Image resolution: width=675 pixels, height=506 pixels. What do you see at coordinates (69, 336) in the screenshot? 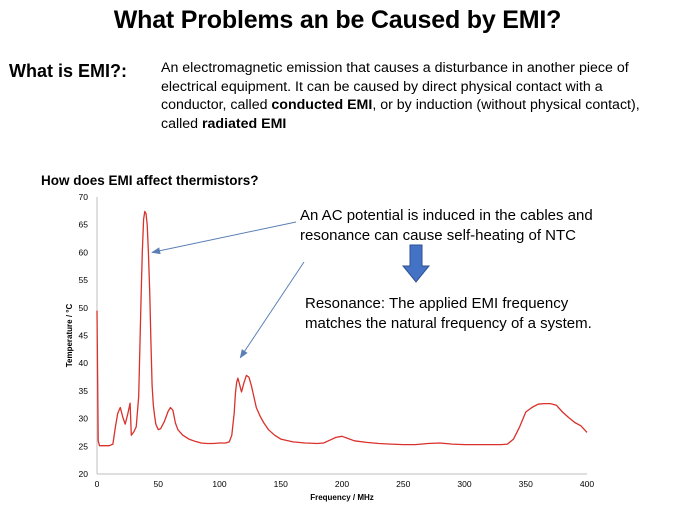
I see `y-axis-label: Temperature / °C` at bounding box center [69, 336].